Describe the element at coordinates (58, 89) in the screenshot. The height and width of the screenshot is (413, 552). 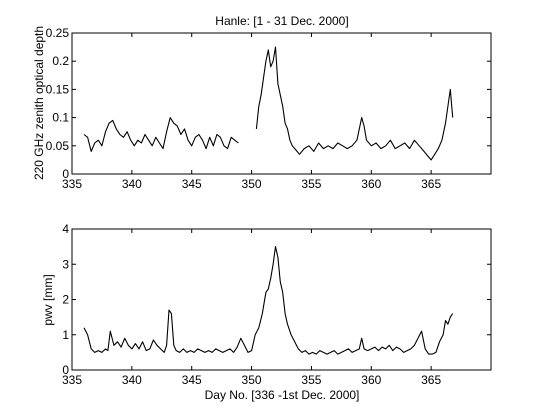
I see `y-tick-label: 0.15` at that location.